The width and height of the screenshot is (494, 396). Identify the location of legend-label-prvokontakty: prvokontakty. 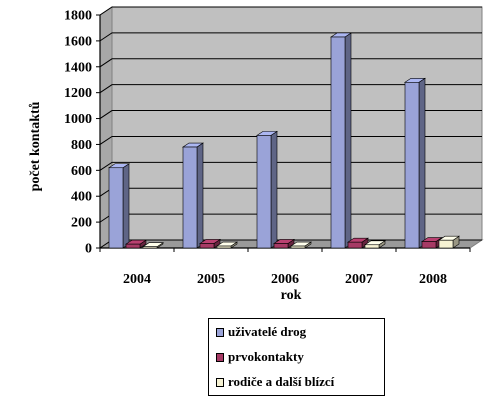
(266, 356).